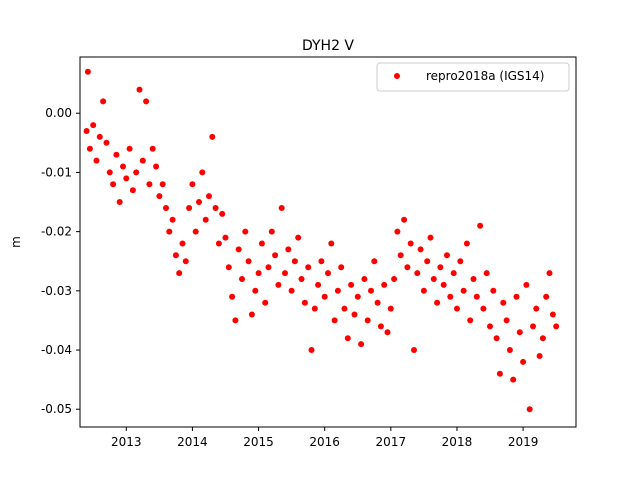 The height and width of the screenshot is (480, 640). I want to click on x-tick-label: 2018, so click(457, 442).